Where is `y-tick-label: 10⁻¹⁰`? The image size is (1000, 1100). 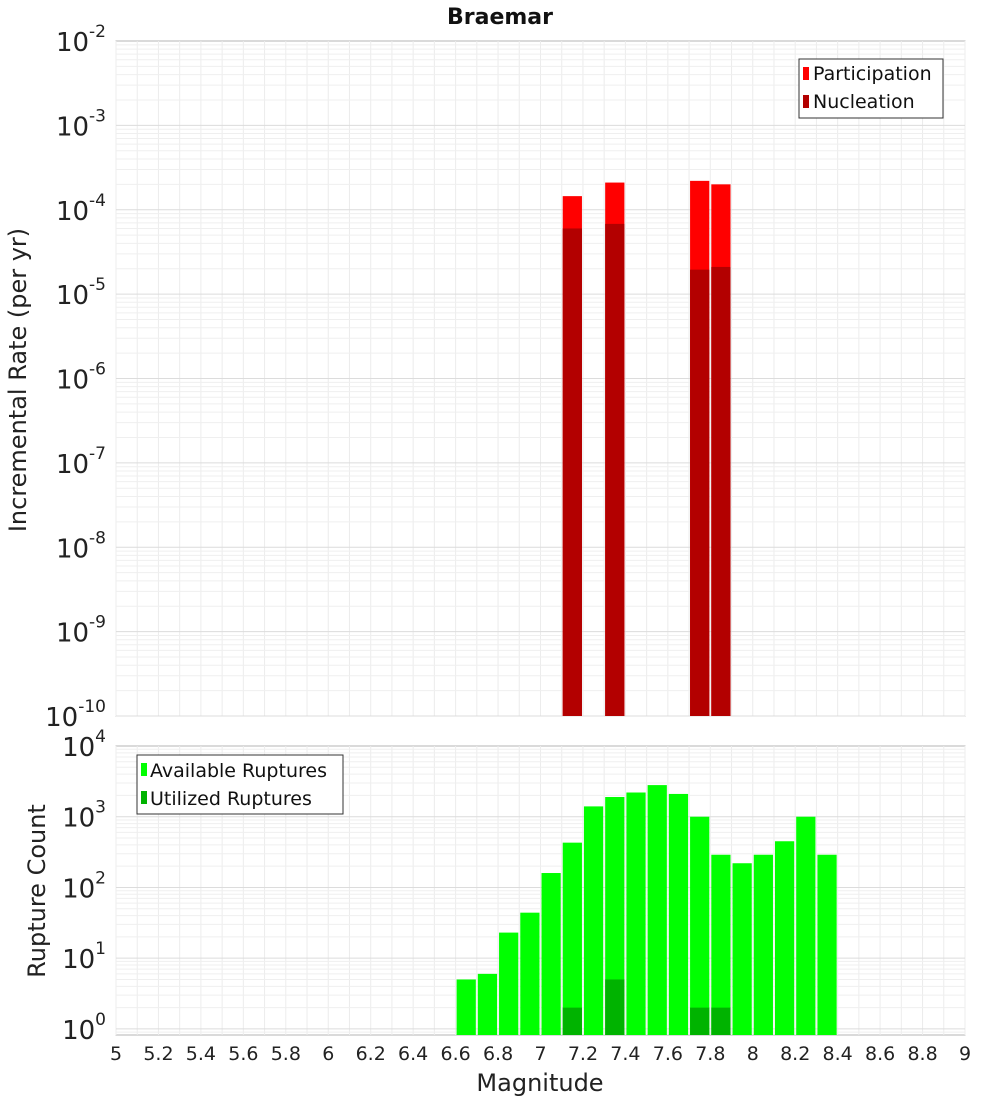 y-tick-label: 10⁻¹⁰ is located at coordinates (75, 715).